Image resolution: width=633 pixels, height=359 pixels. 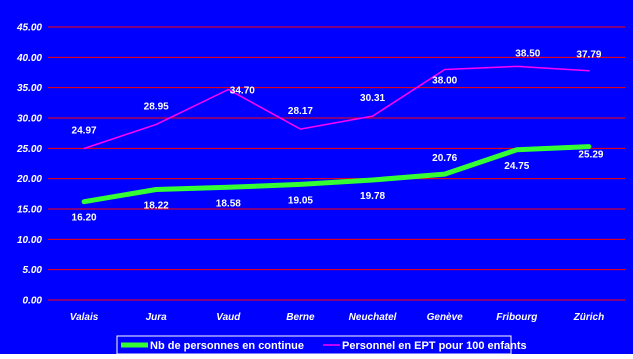 I want to click on data-label: 24.97, so click(x=84, y=131).